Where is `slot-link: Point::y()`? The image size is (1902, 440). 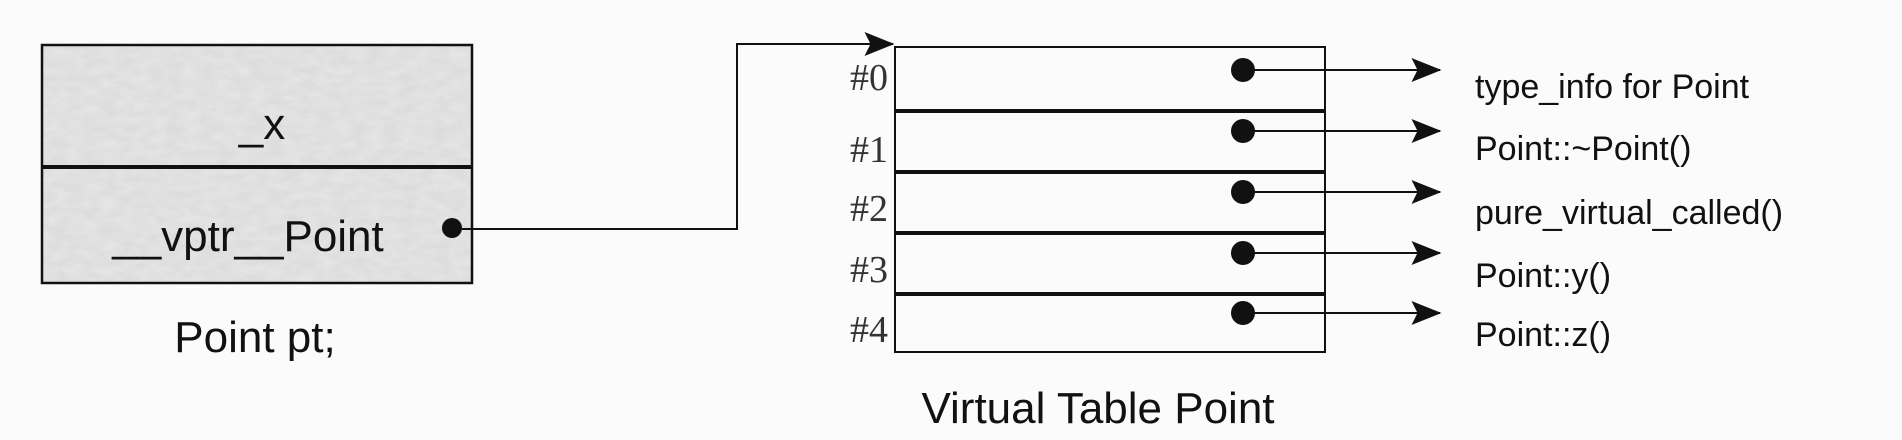
slot-link: Point::y() is located at coordinates (1421, 268).